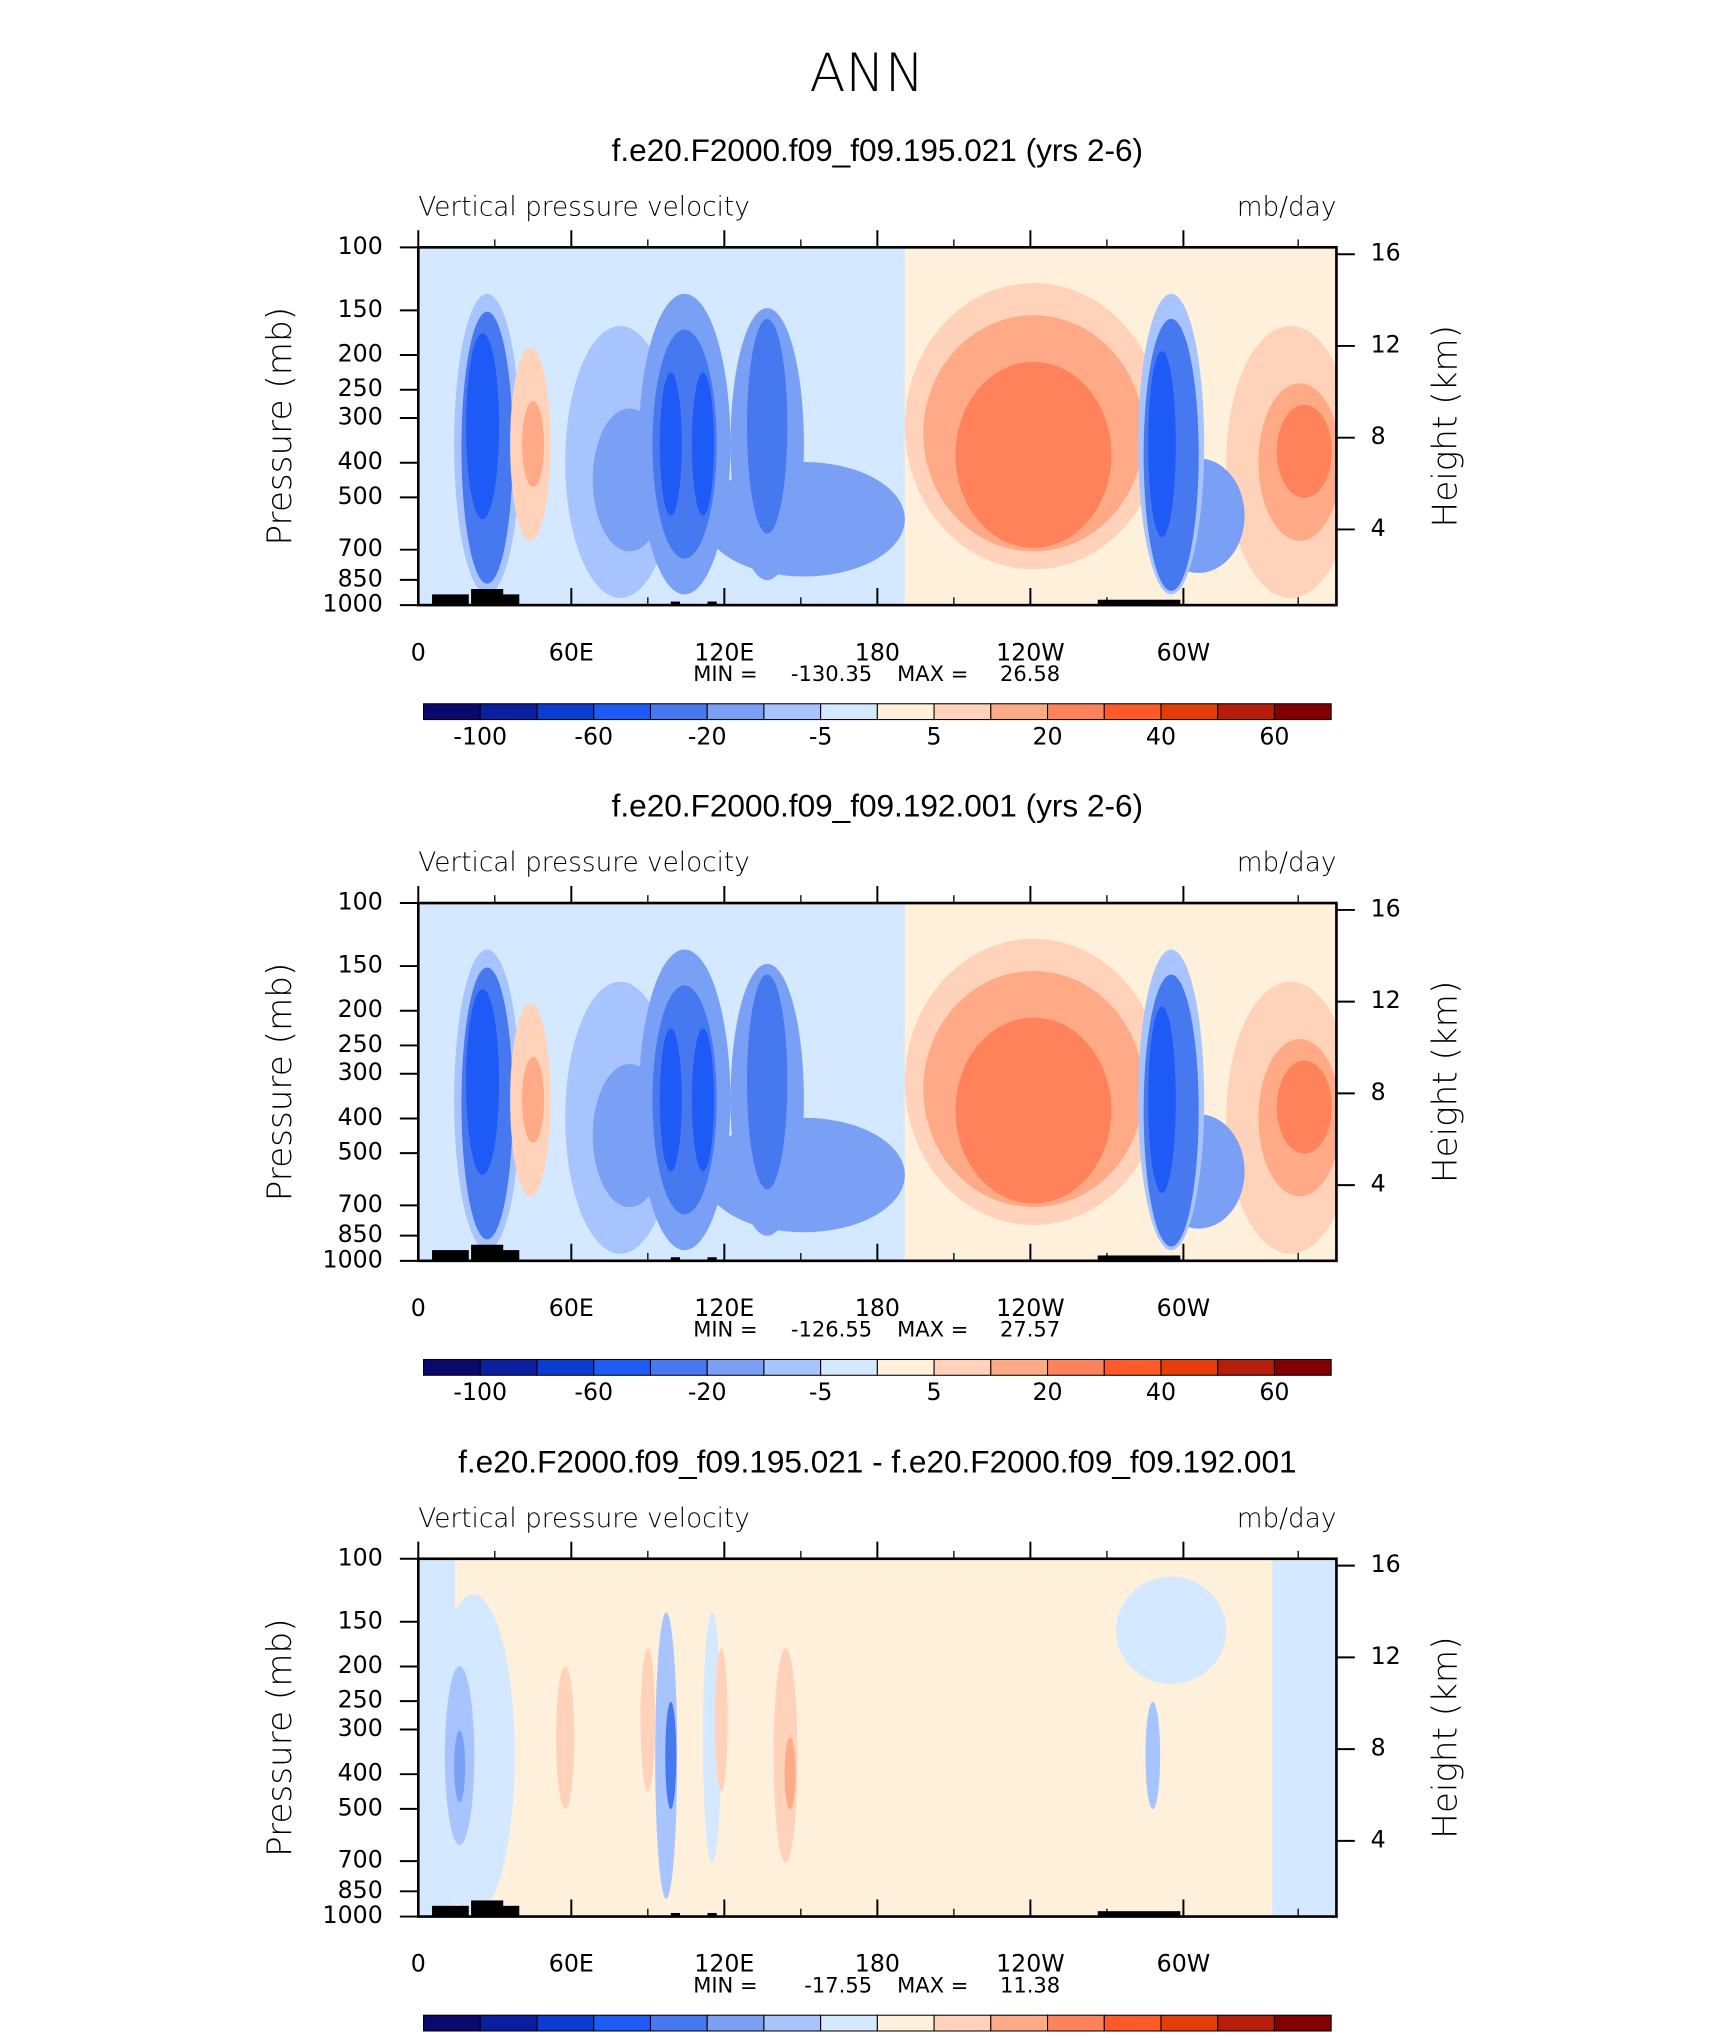 Image resolution: width=1710 pixels, height=2038 pixels. What do you see at coordinates (1030, 1984) in the screenshot?
I see `max-value: 11.38` at bounding box center [1030, 1984].